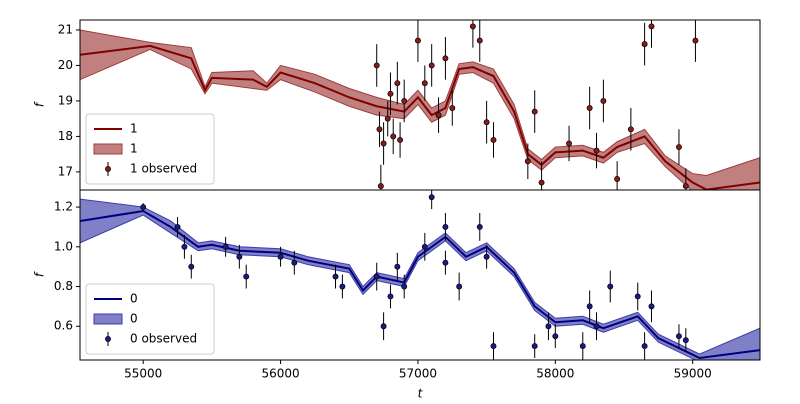 The image size is (800, 404). I want to click on legend-label: 0 observed, so click(163, 339).